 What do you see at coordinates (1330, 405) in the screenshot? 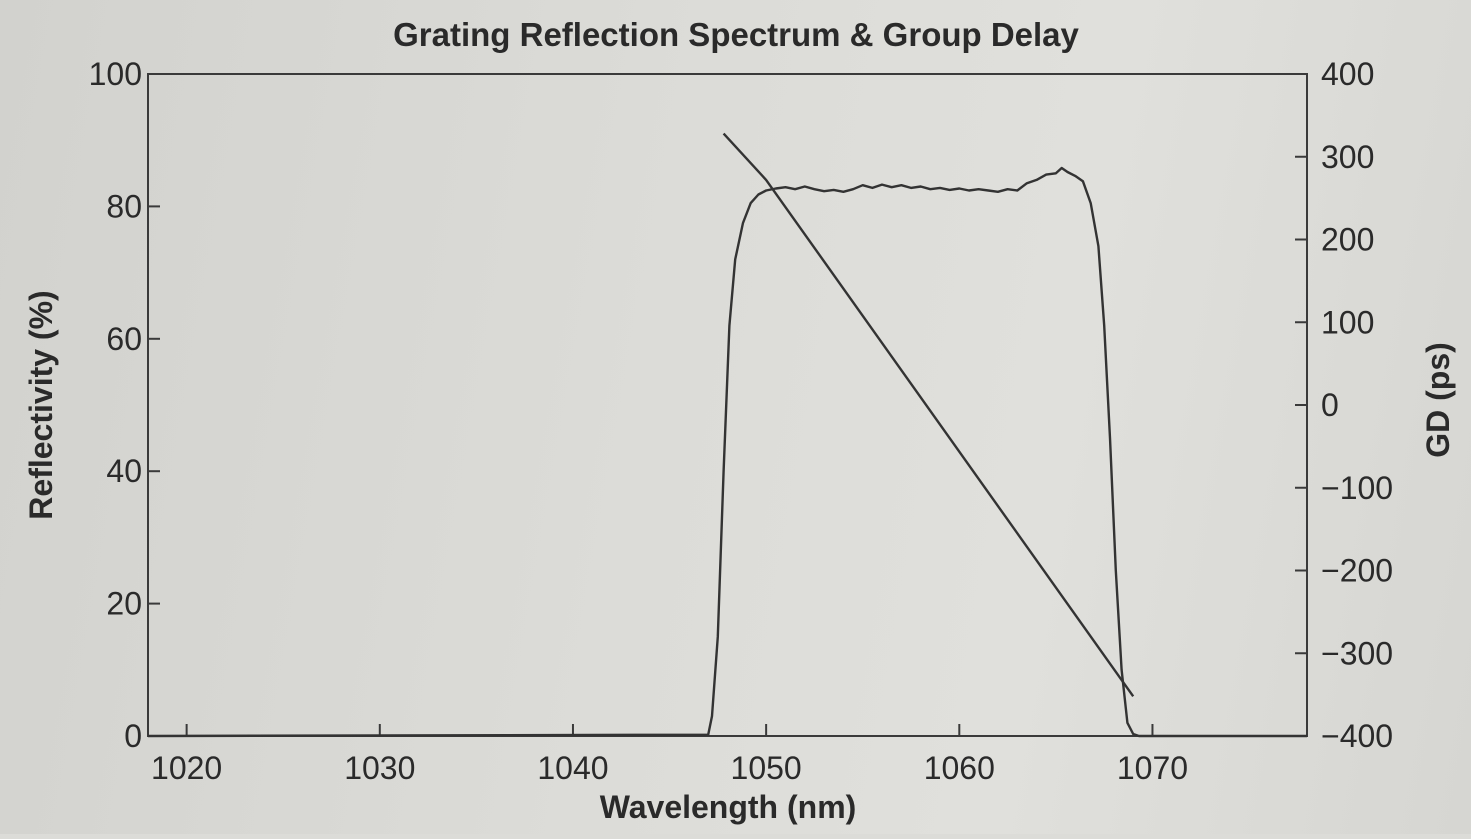
I see `y2-tick-label-4: 0` at bounding box center [1330, 405].